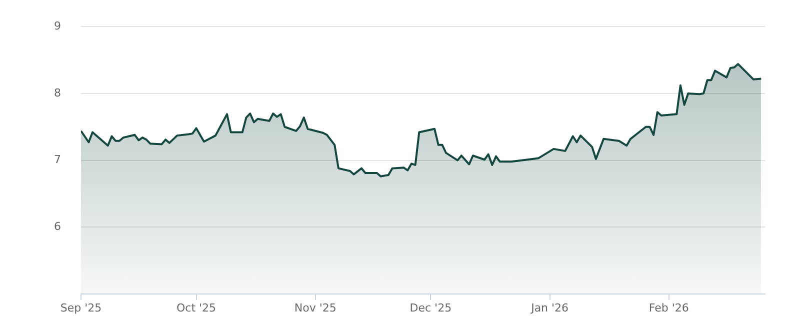 The width and height of the screenshot is (800, 324). What do you see at coordinates (57, 93) in the screenshot?
I see `y-tick-label: 8` at bounding box center [57, 93].